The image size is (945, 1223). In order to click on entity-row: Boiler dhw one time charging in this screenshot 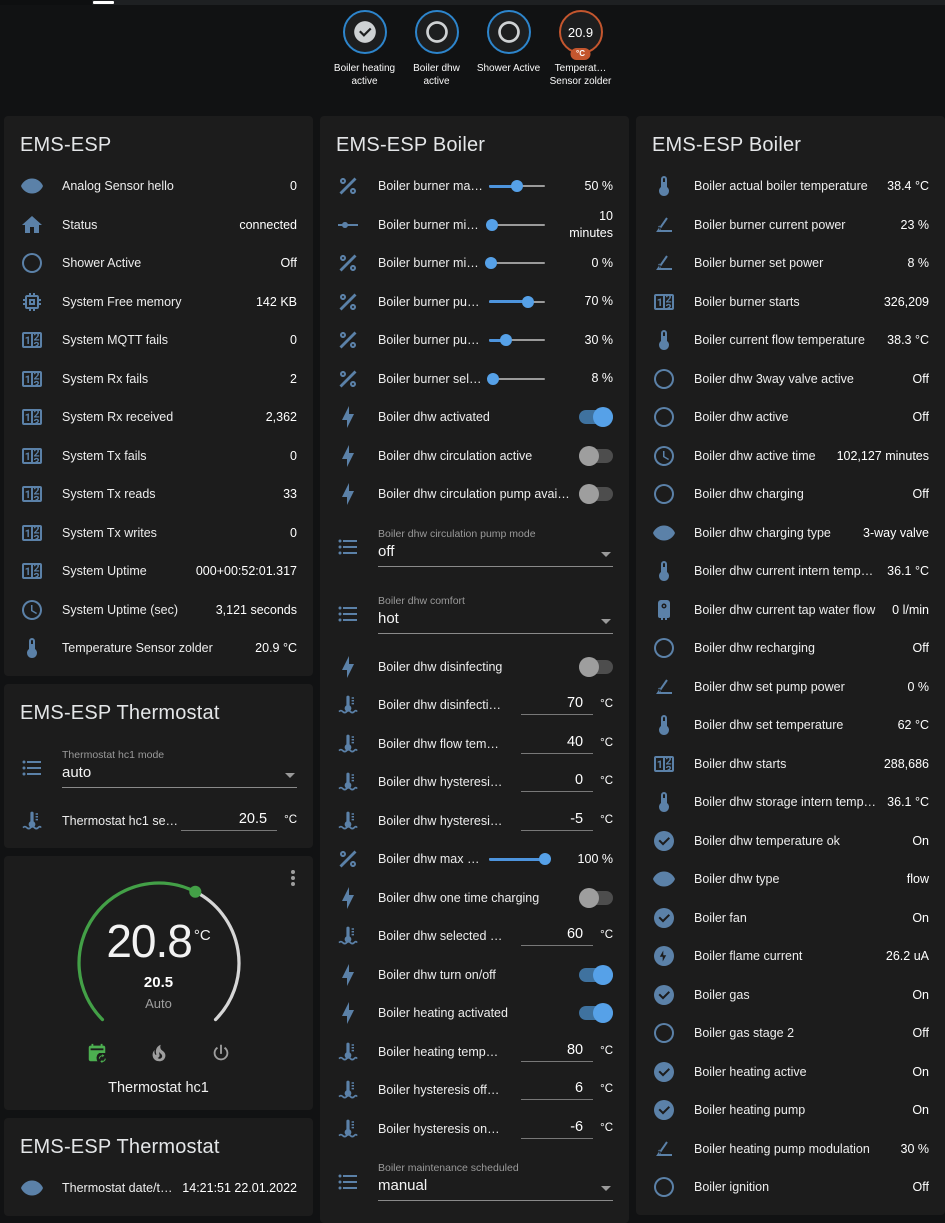, I will do `click(474, 898)`.